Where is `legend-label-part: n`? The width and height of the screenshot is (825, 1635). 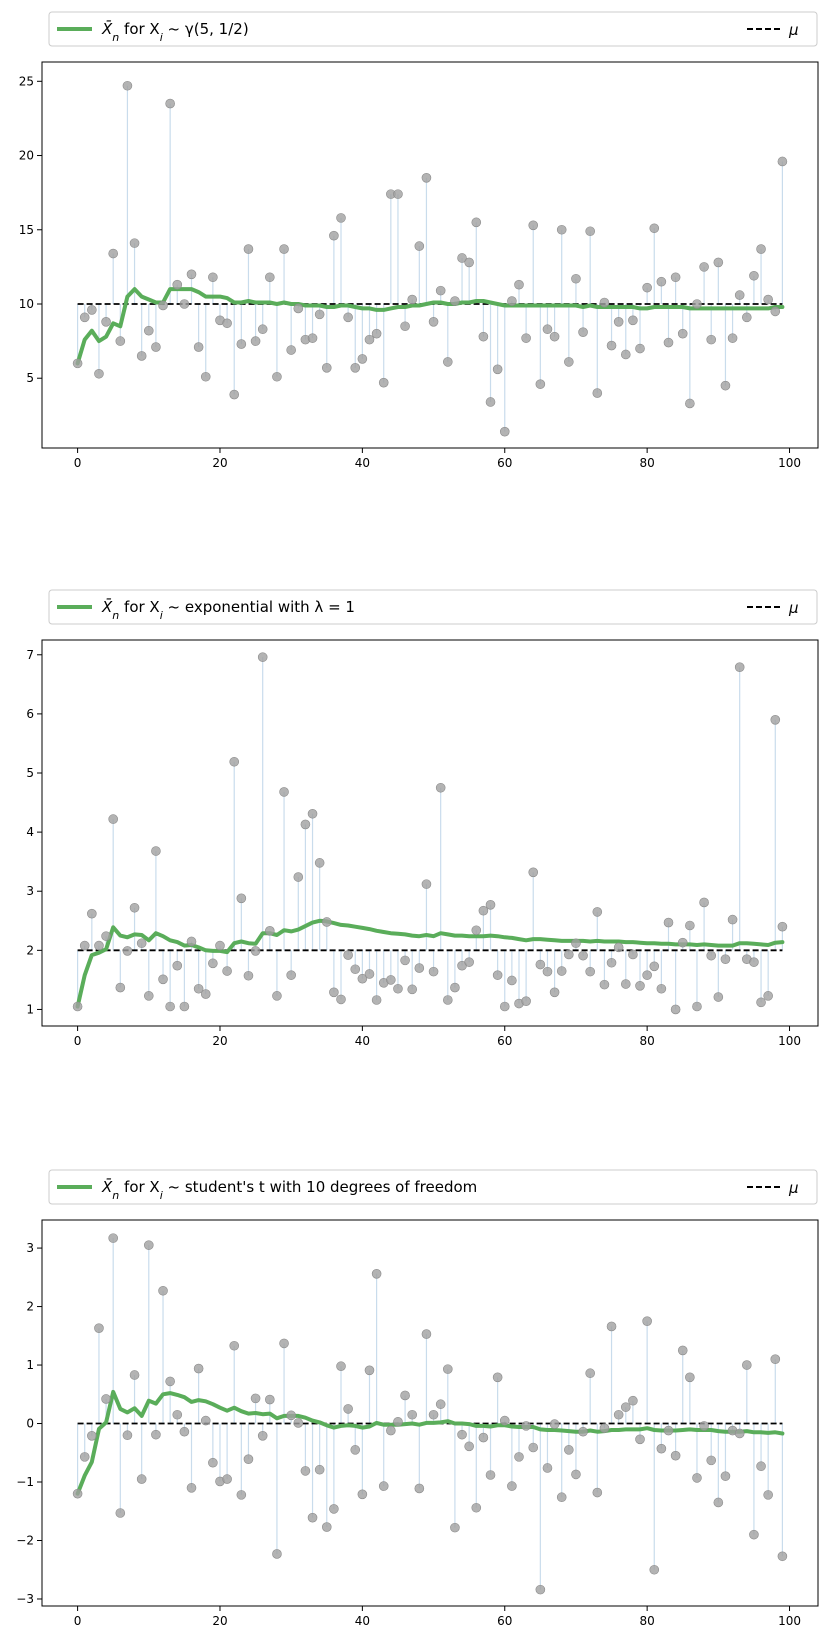
legend-label-part: n is located at coordinates (115, 1195).